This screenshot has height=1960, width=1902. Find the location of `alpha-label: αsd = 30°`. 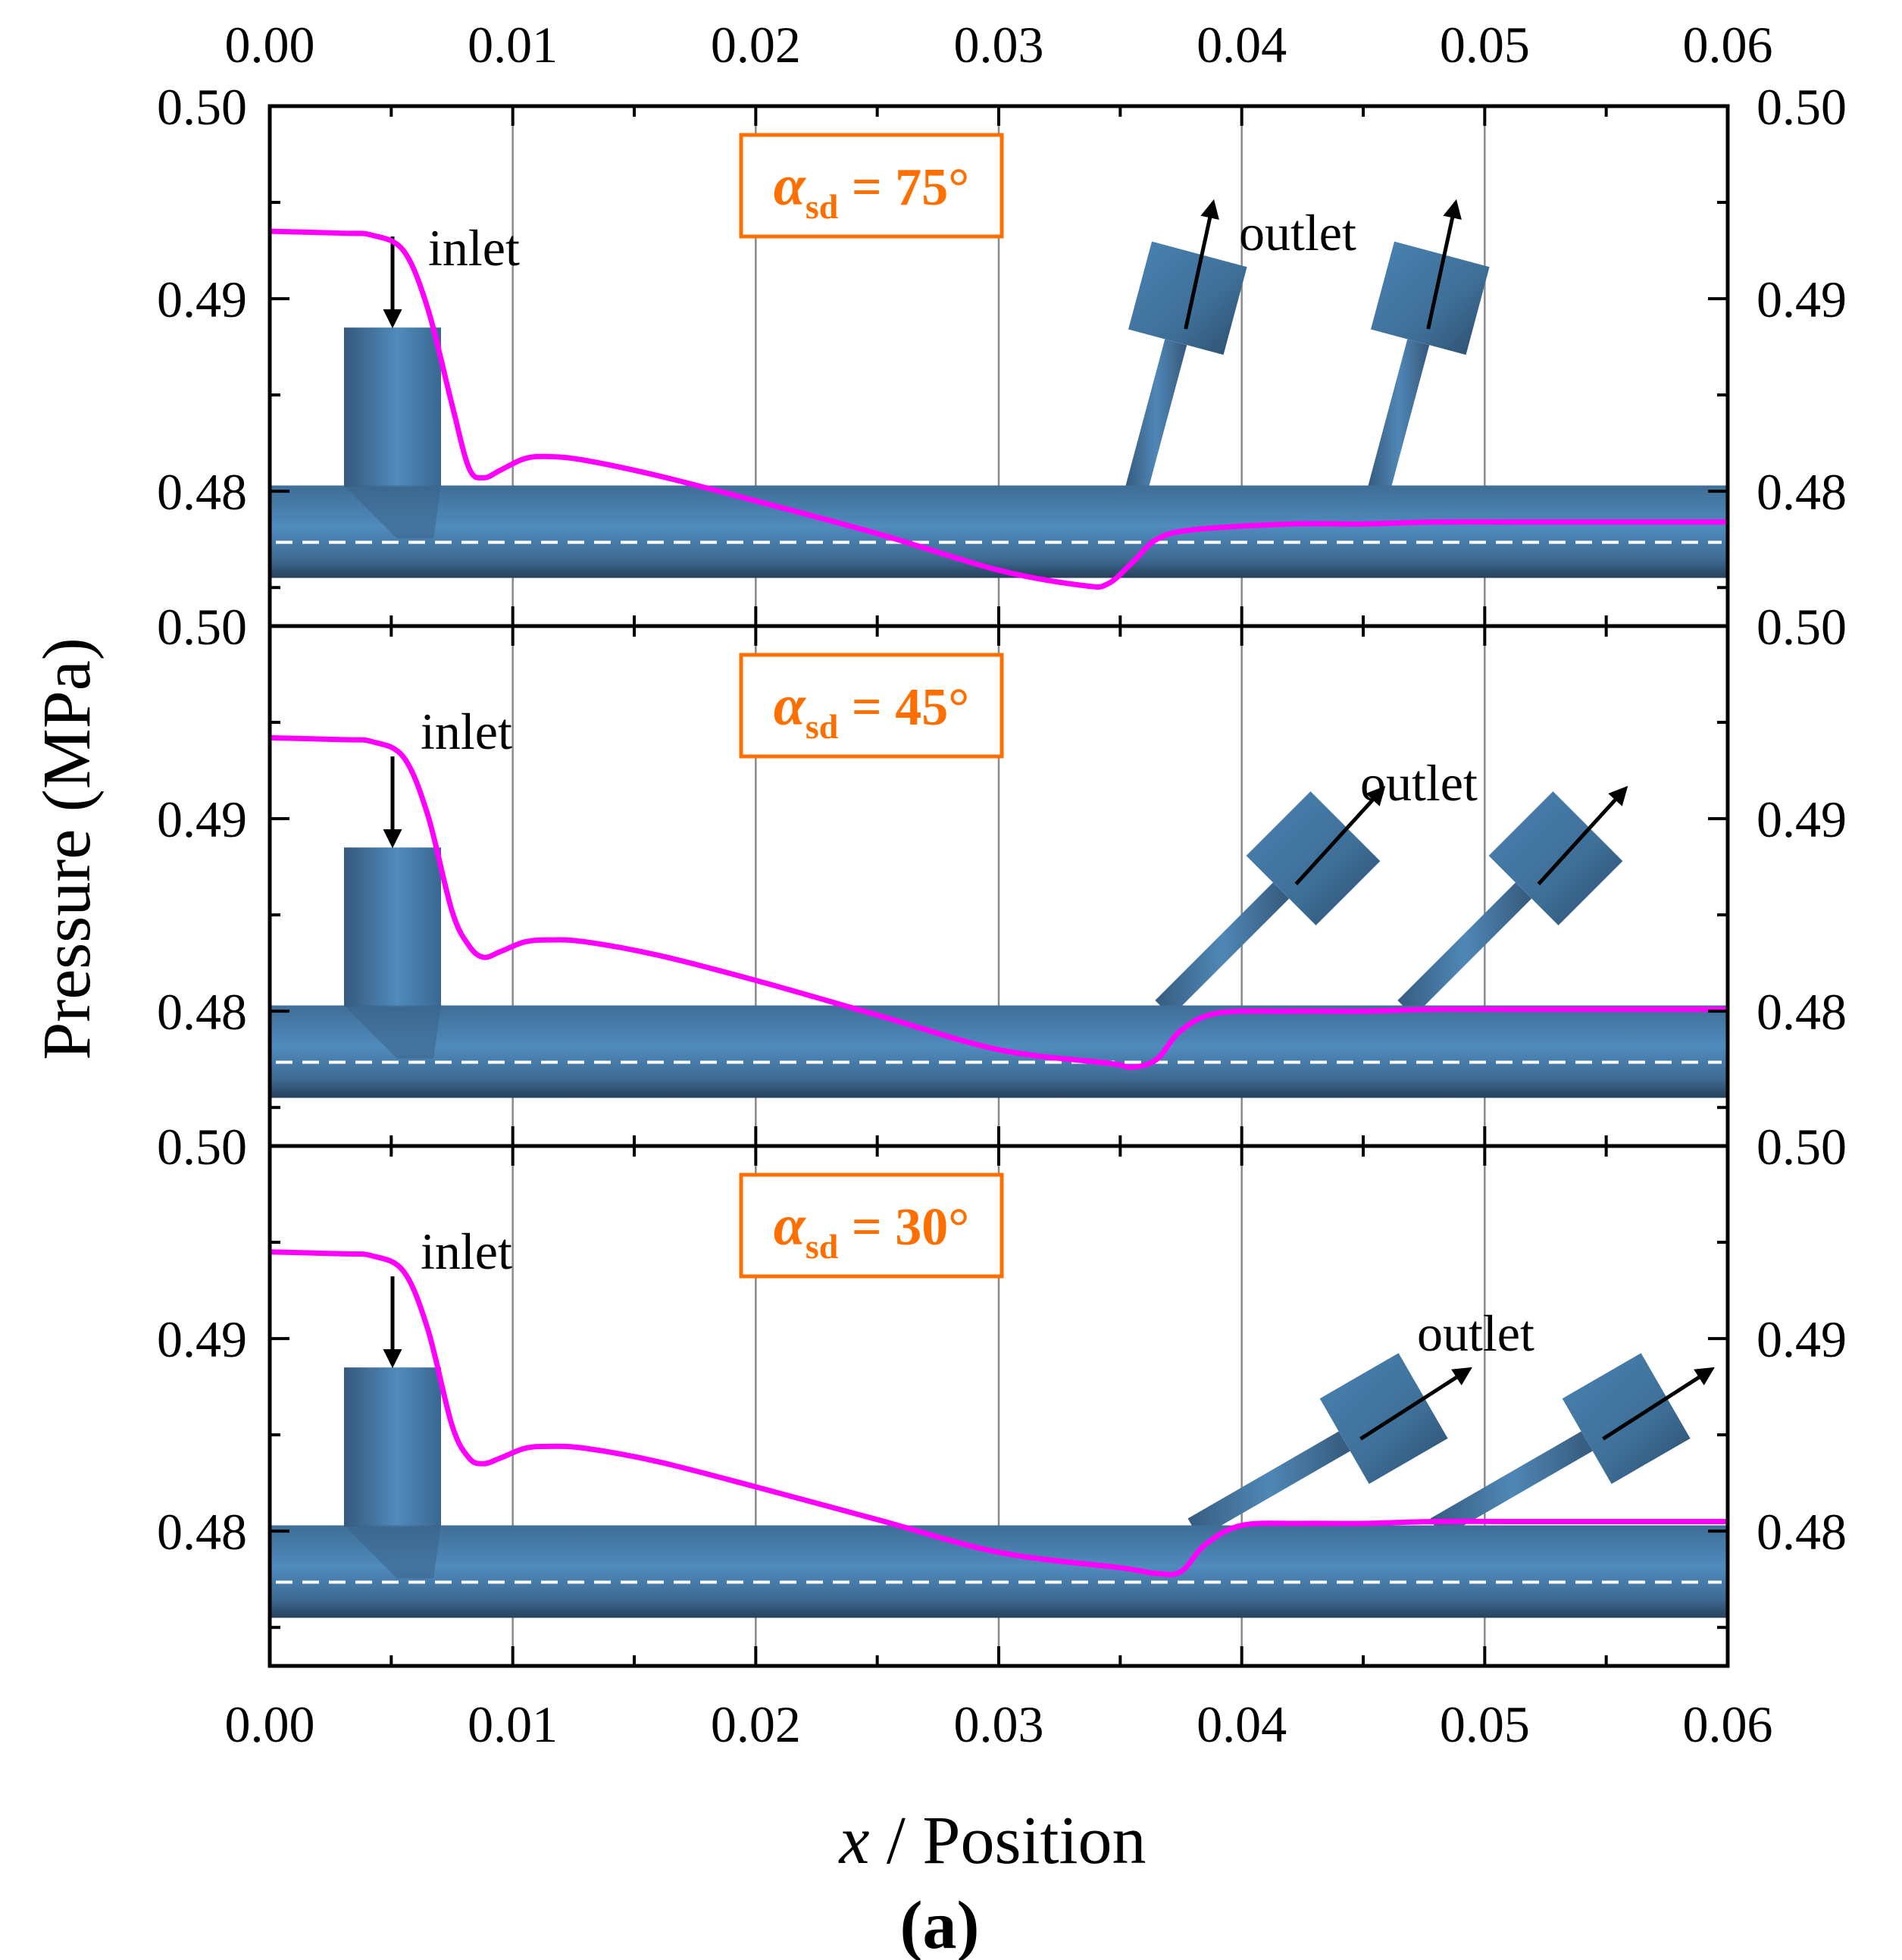

alpha-label: αsd = 30° is located at coordinates (871, 1230).